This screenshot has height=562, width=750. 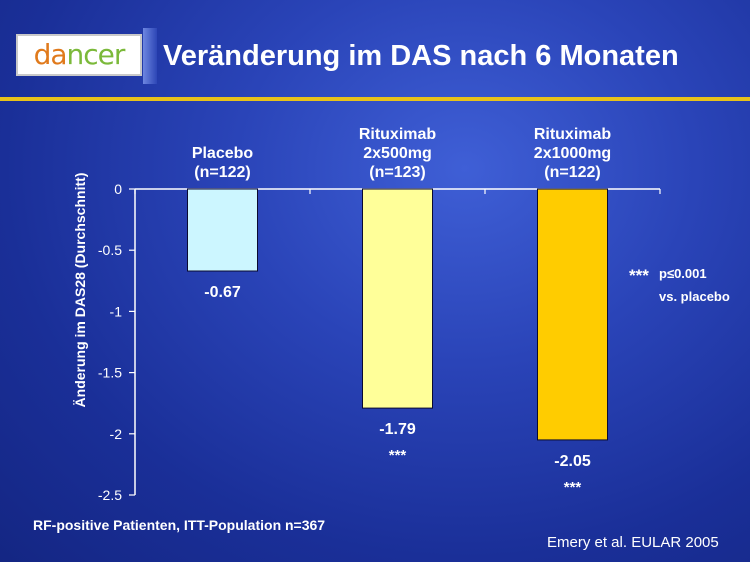 I want to click on y-tick-label: -2, so click(x=116, y=434).